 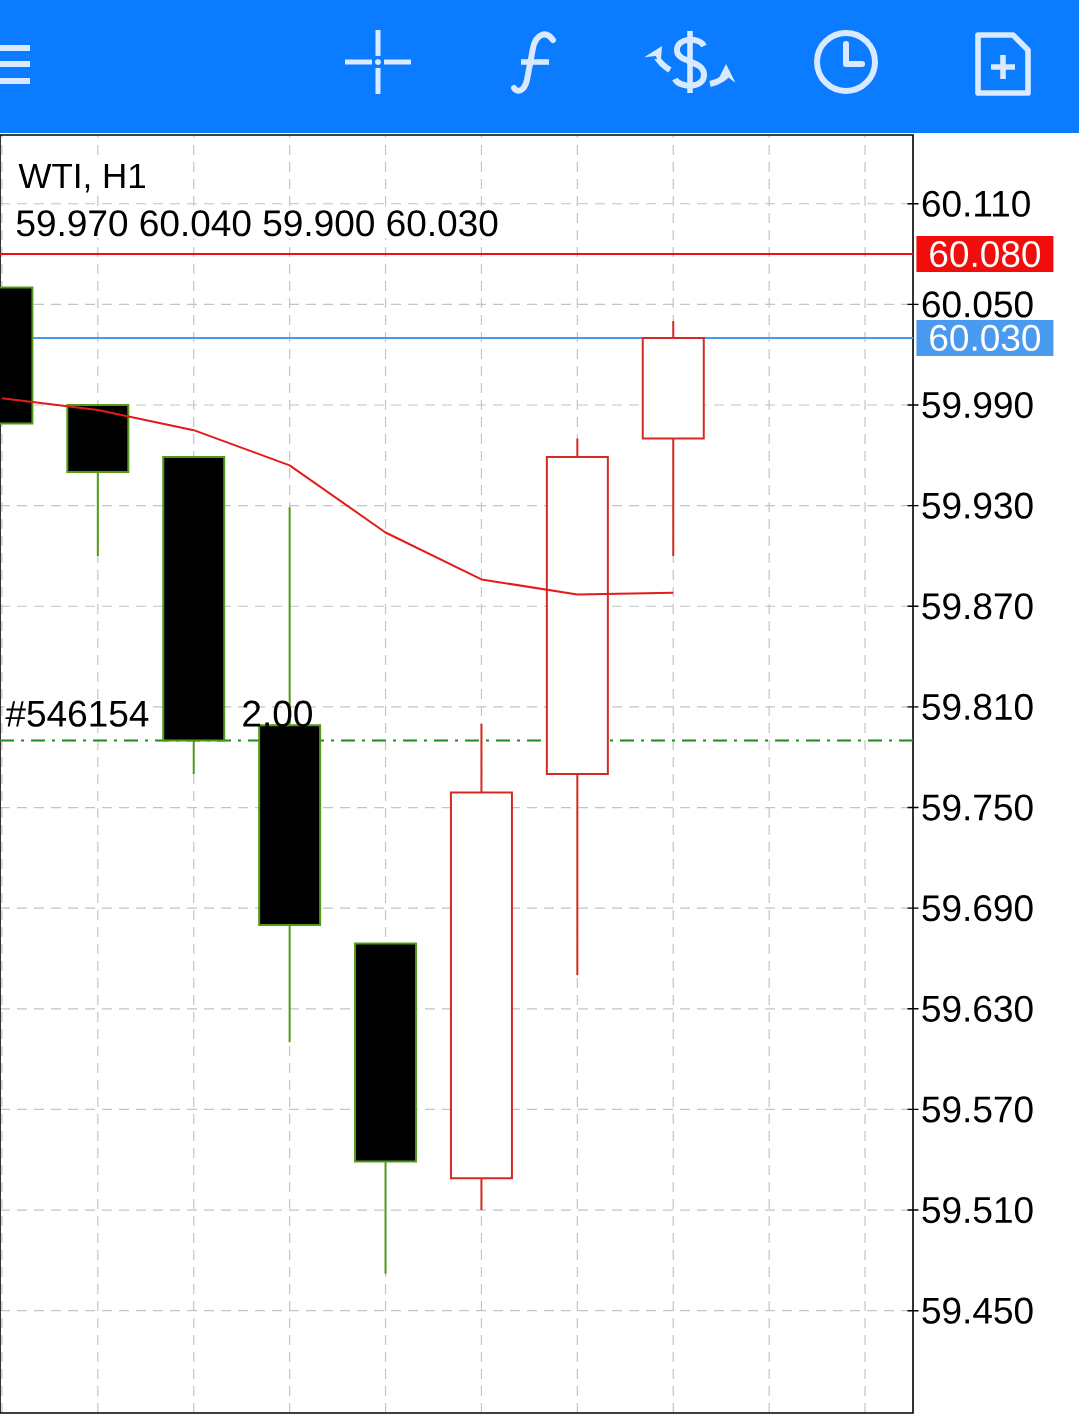 I want to click on y-tick-label: 59.750, so click(x=977, y=807).